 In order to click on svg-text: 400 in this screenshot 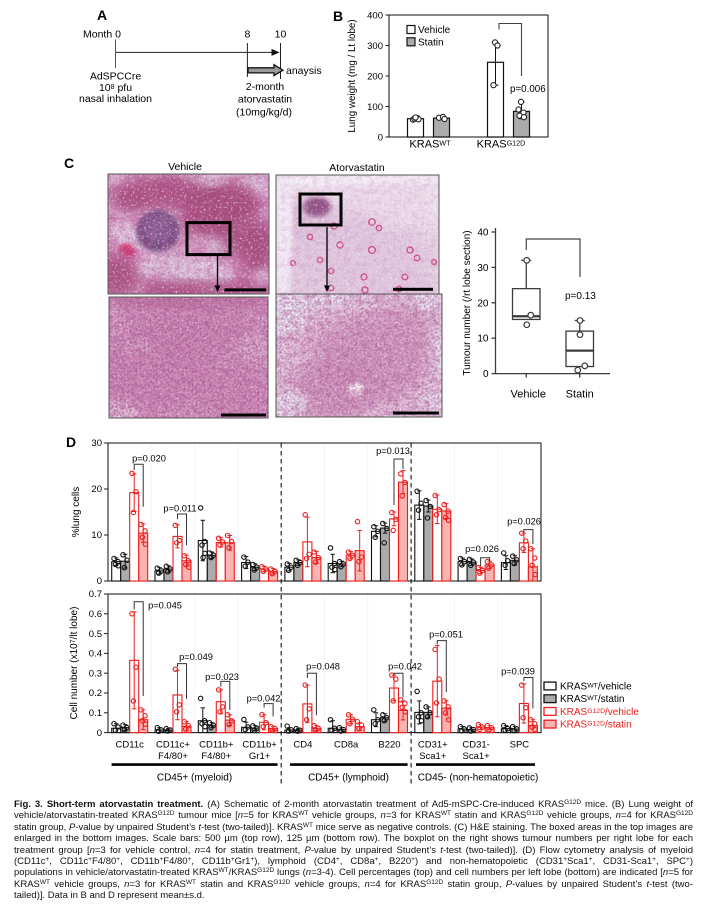, I will do `click(375, 15)`.